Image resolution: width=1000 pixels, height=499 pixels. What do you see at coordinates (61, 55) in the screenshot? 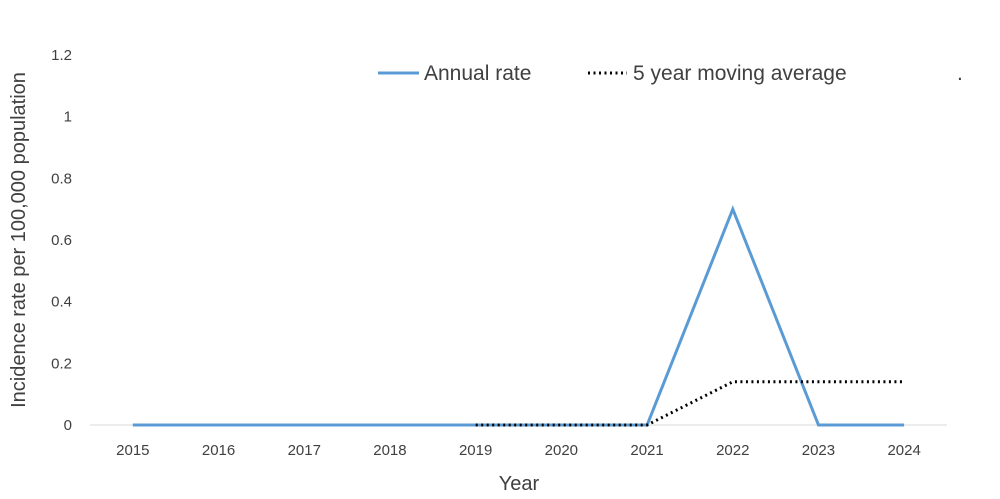
I see `y-tick-label: 1.2` at bounding box center [61, 55].